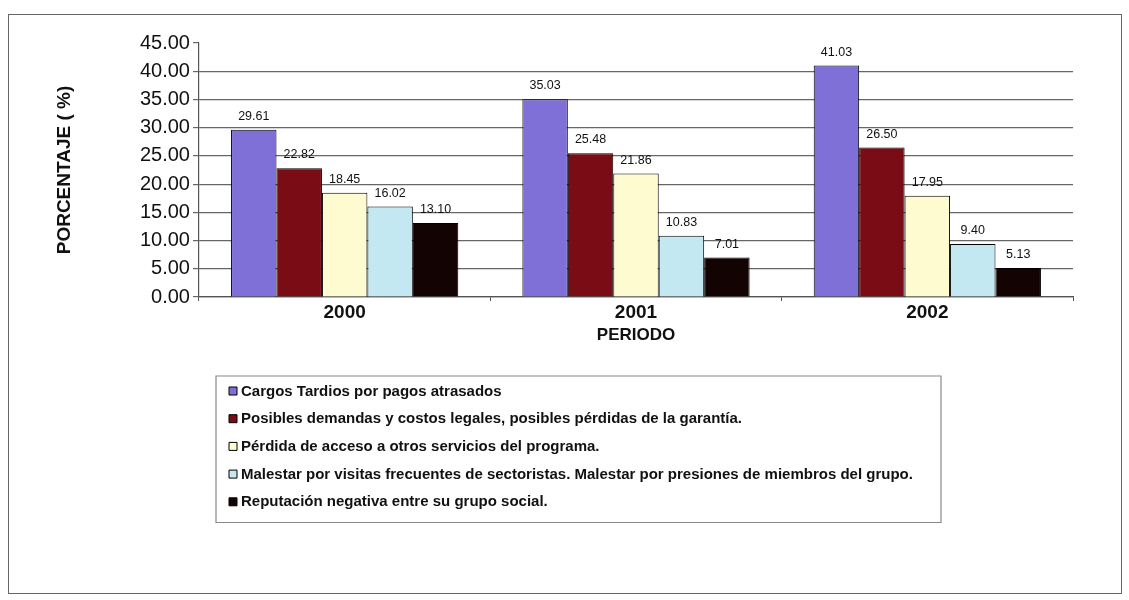  I want to click on data-label: 18.45, so click(345, 179).